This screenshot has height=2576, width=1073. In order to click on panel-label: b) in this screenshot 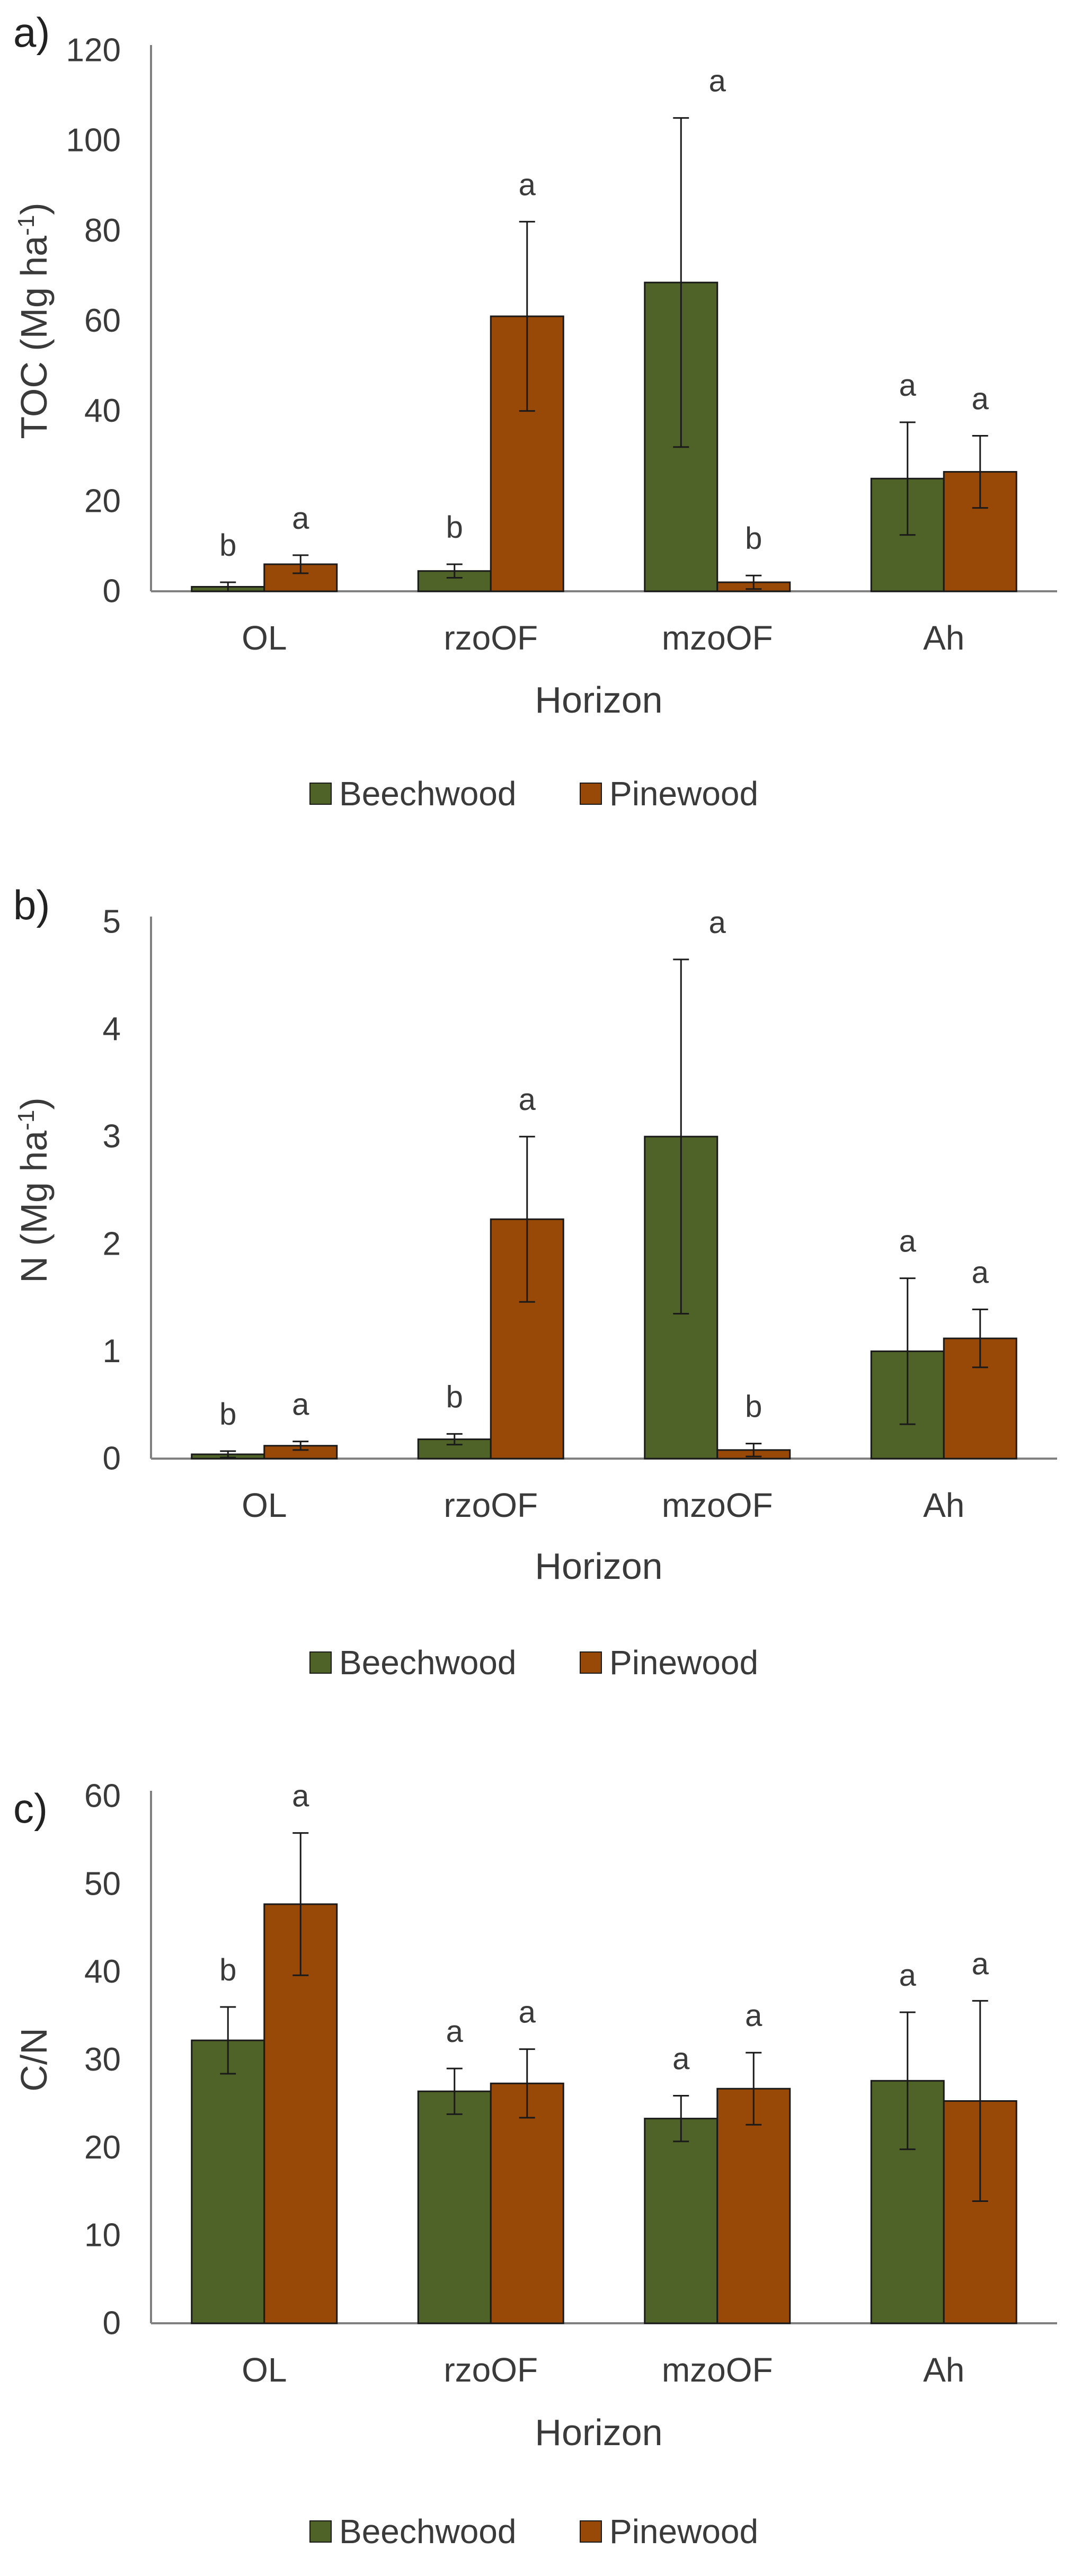, I will do `click(31, 905)`.